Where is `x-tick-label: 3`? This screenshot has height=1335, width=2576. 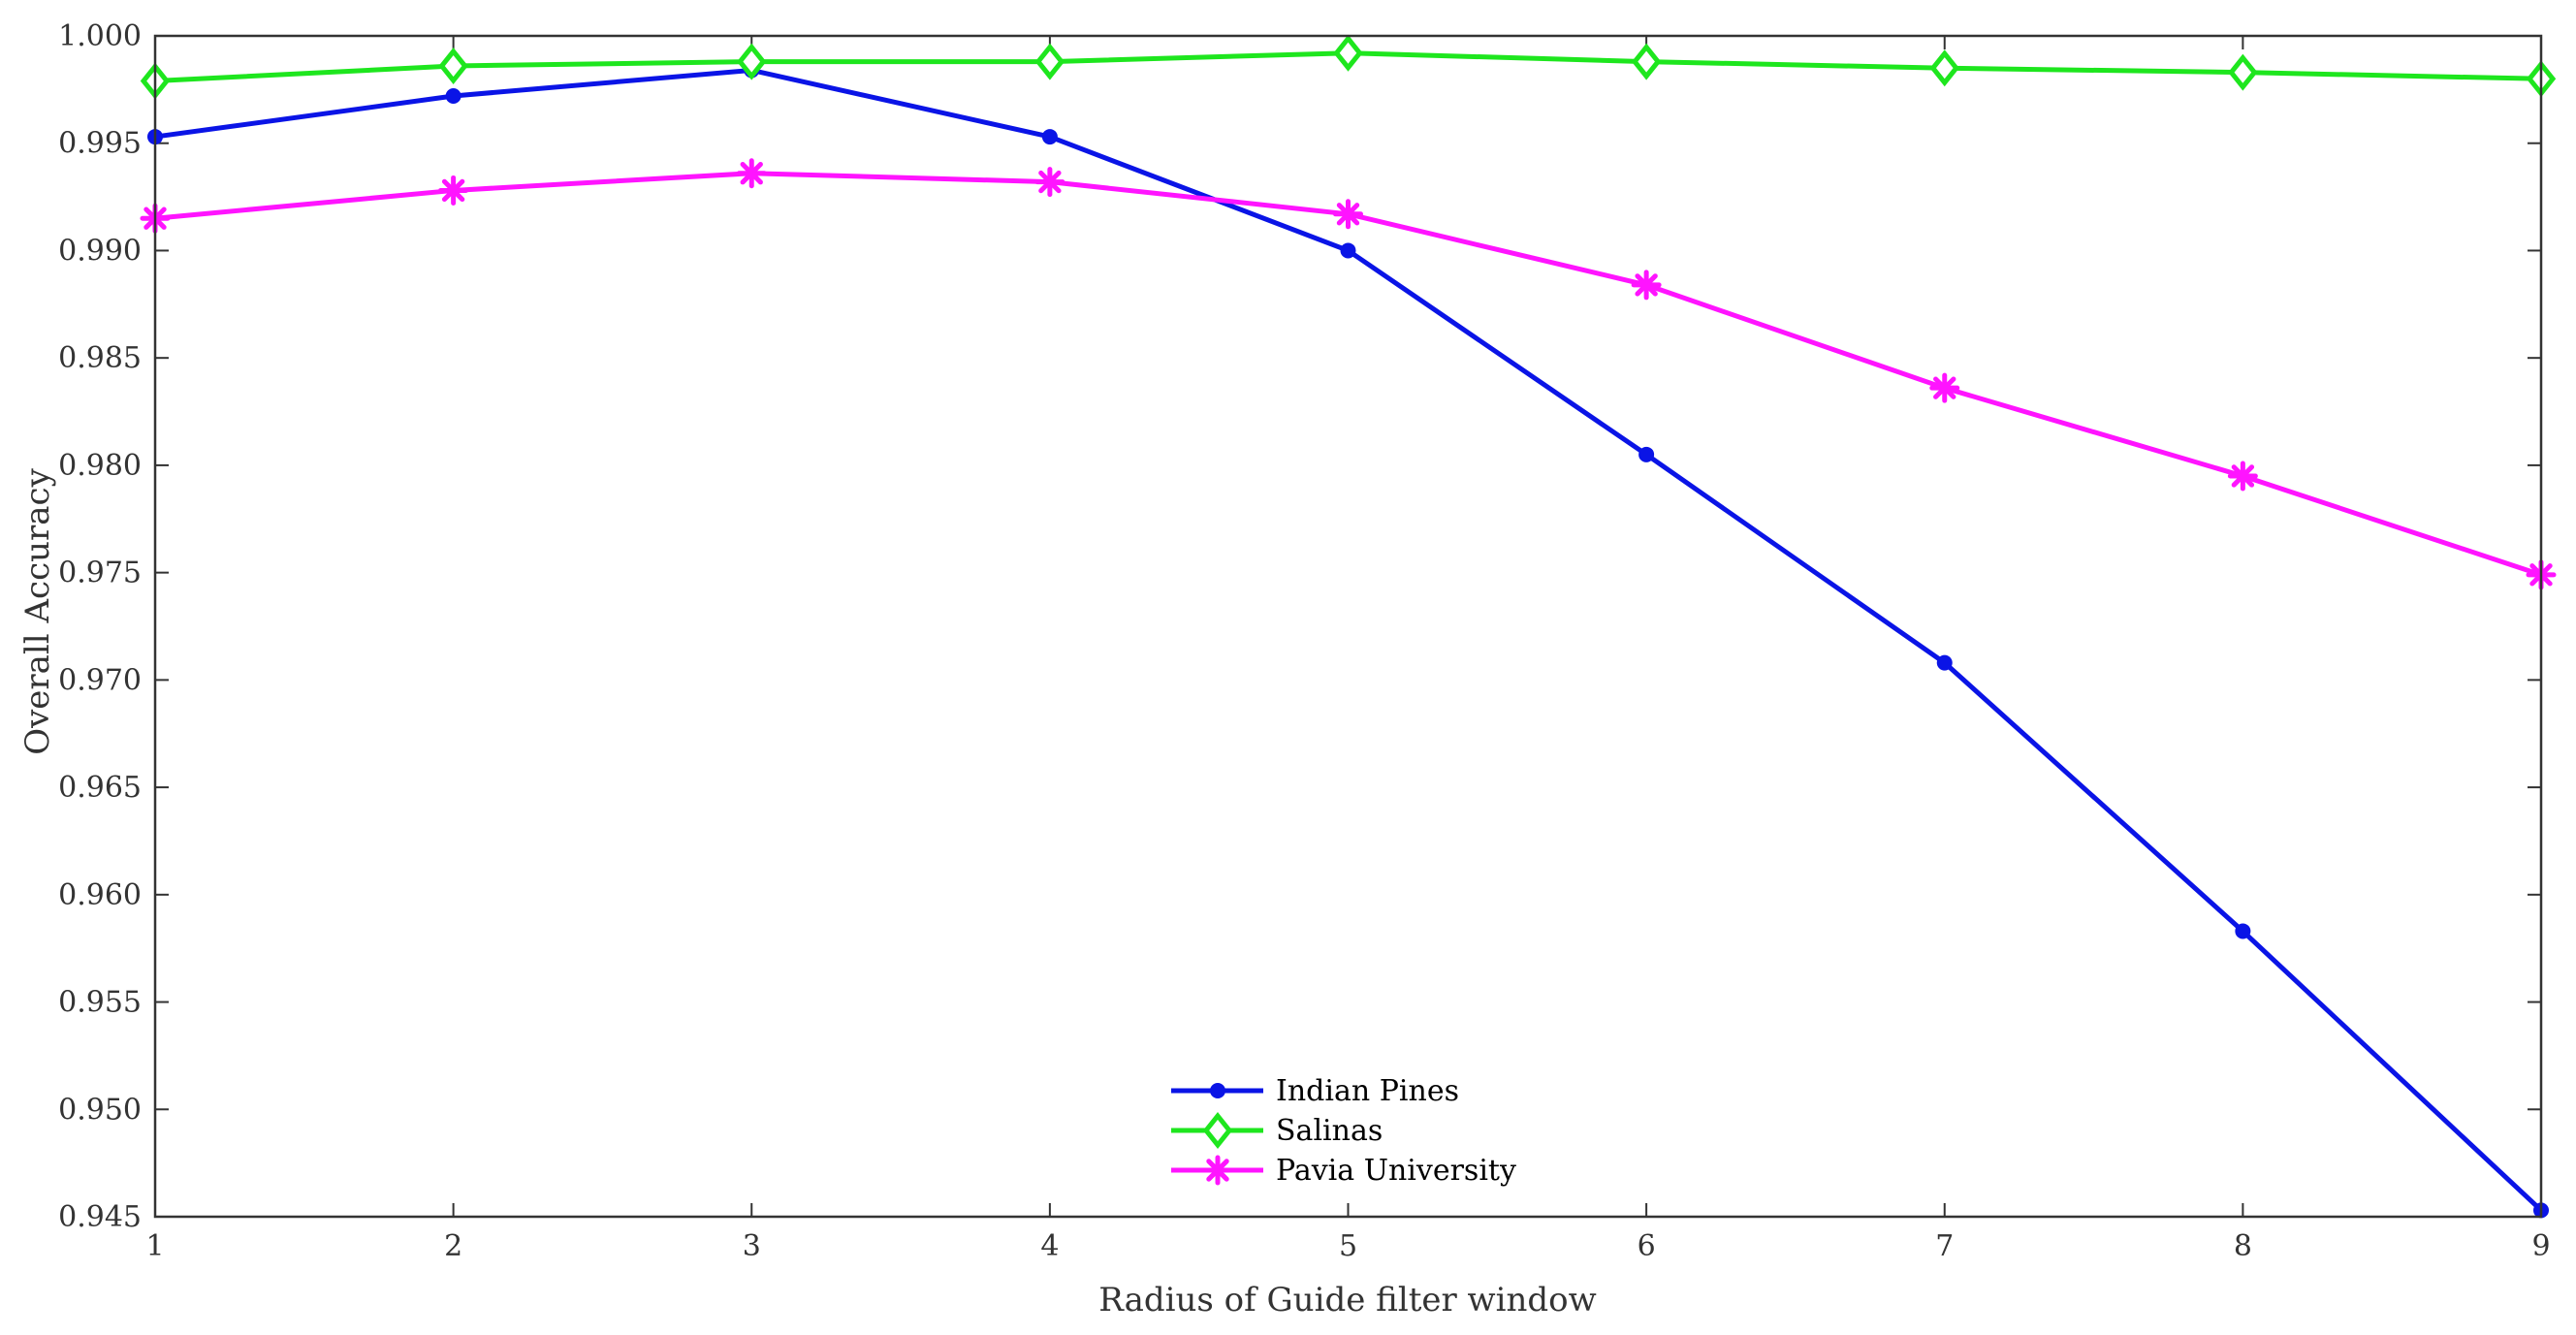
x-tick-label: 3 is located at coordinates (752, 1246).